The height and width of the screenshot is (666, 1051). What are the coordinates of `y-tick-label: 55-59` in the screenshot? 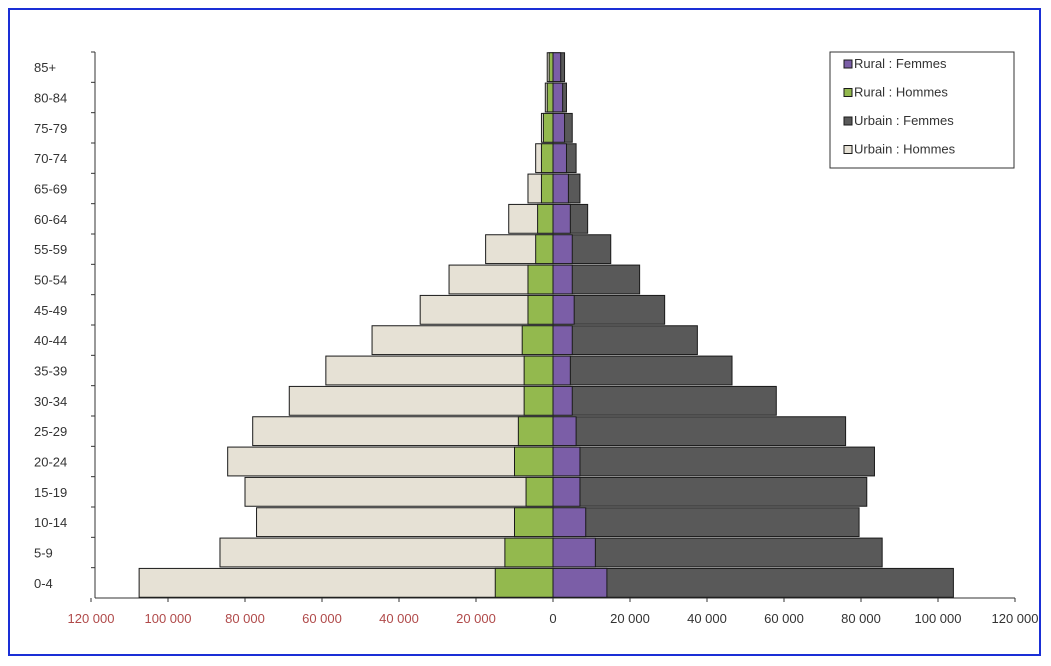 It's located at (50, 249).